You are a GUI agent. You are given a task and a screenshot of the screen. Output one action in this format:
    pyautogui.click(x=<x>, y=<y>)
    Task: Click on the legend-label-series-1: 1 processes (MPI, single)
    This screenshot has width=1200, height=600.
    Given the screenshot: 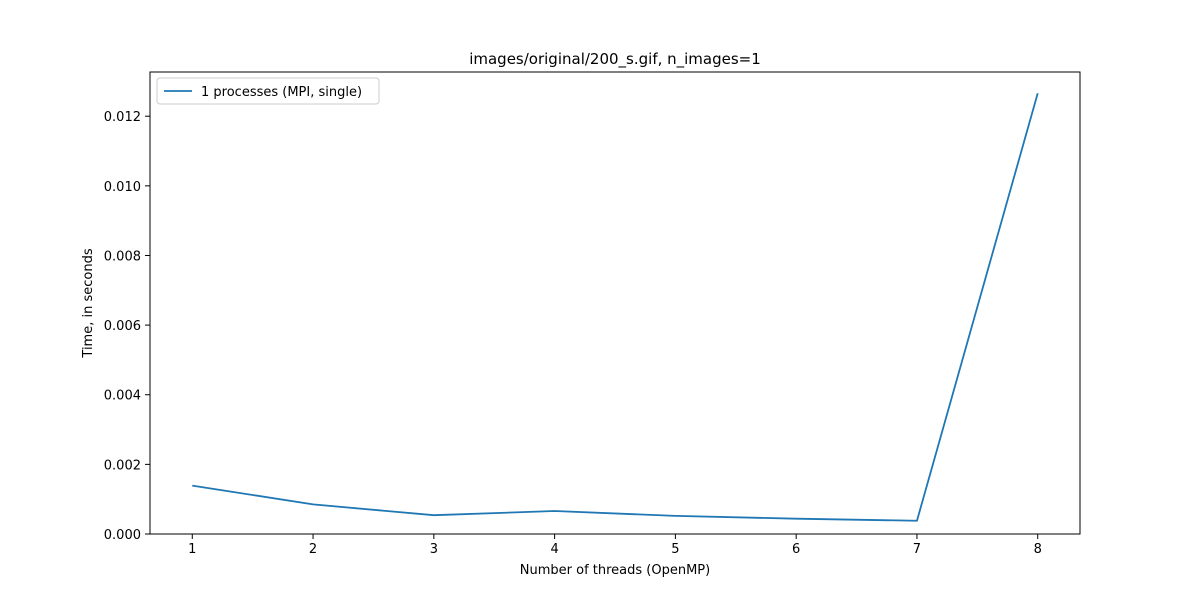 What is the action you would take?
    pyautogui.click(x=281, y=92)
    